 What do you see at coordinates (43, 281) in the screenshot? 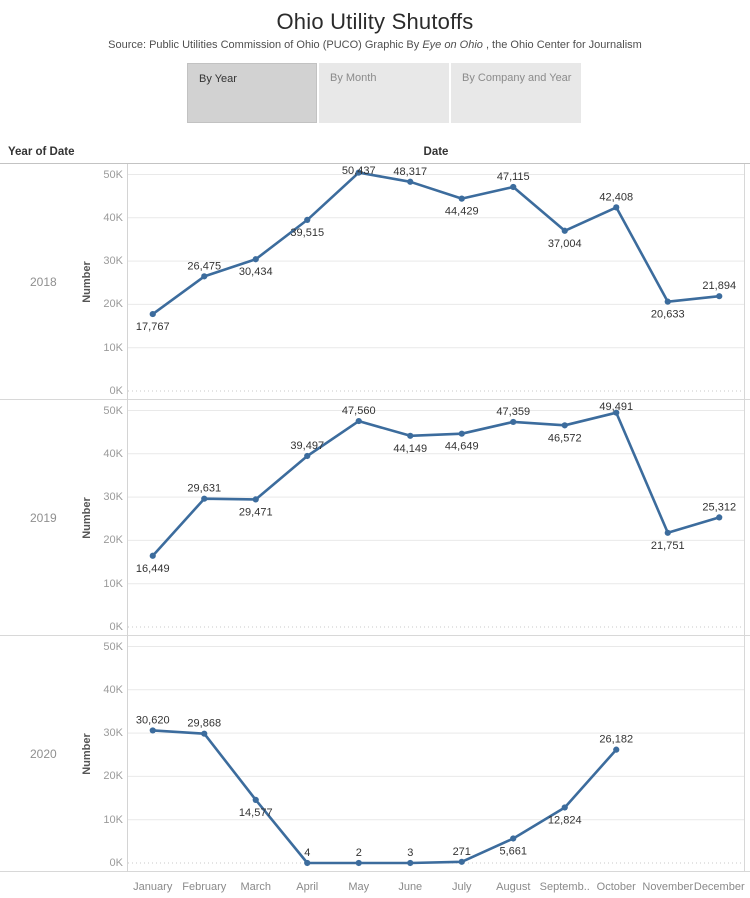
I see `year-row-label: 2018` at bounding box center [43, 281].